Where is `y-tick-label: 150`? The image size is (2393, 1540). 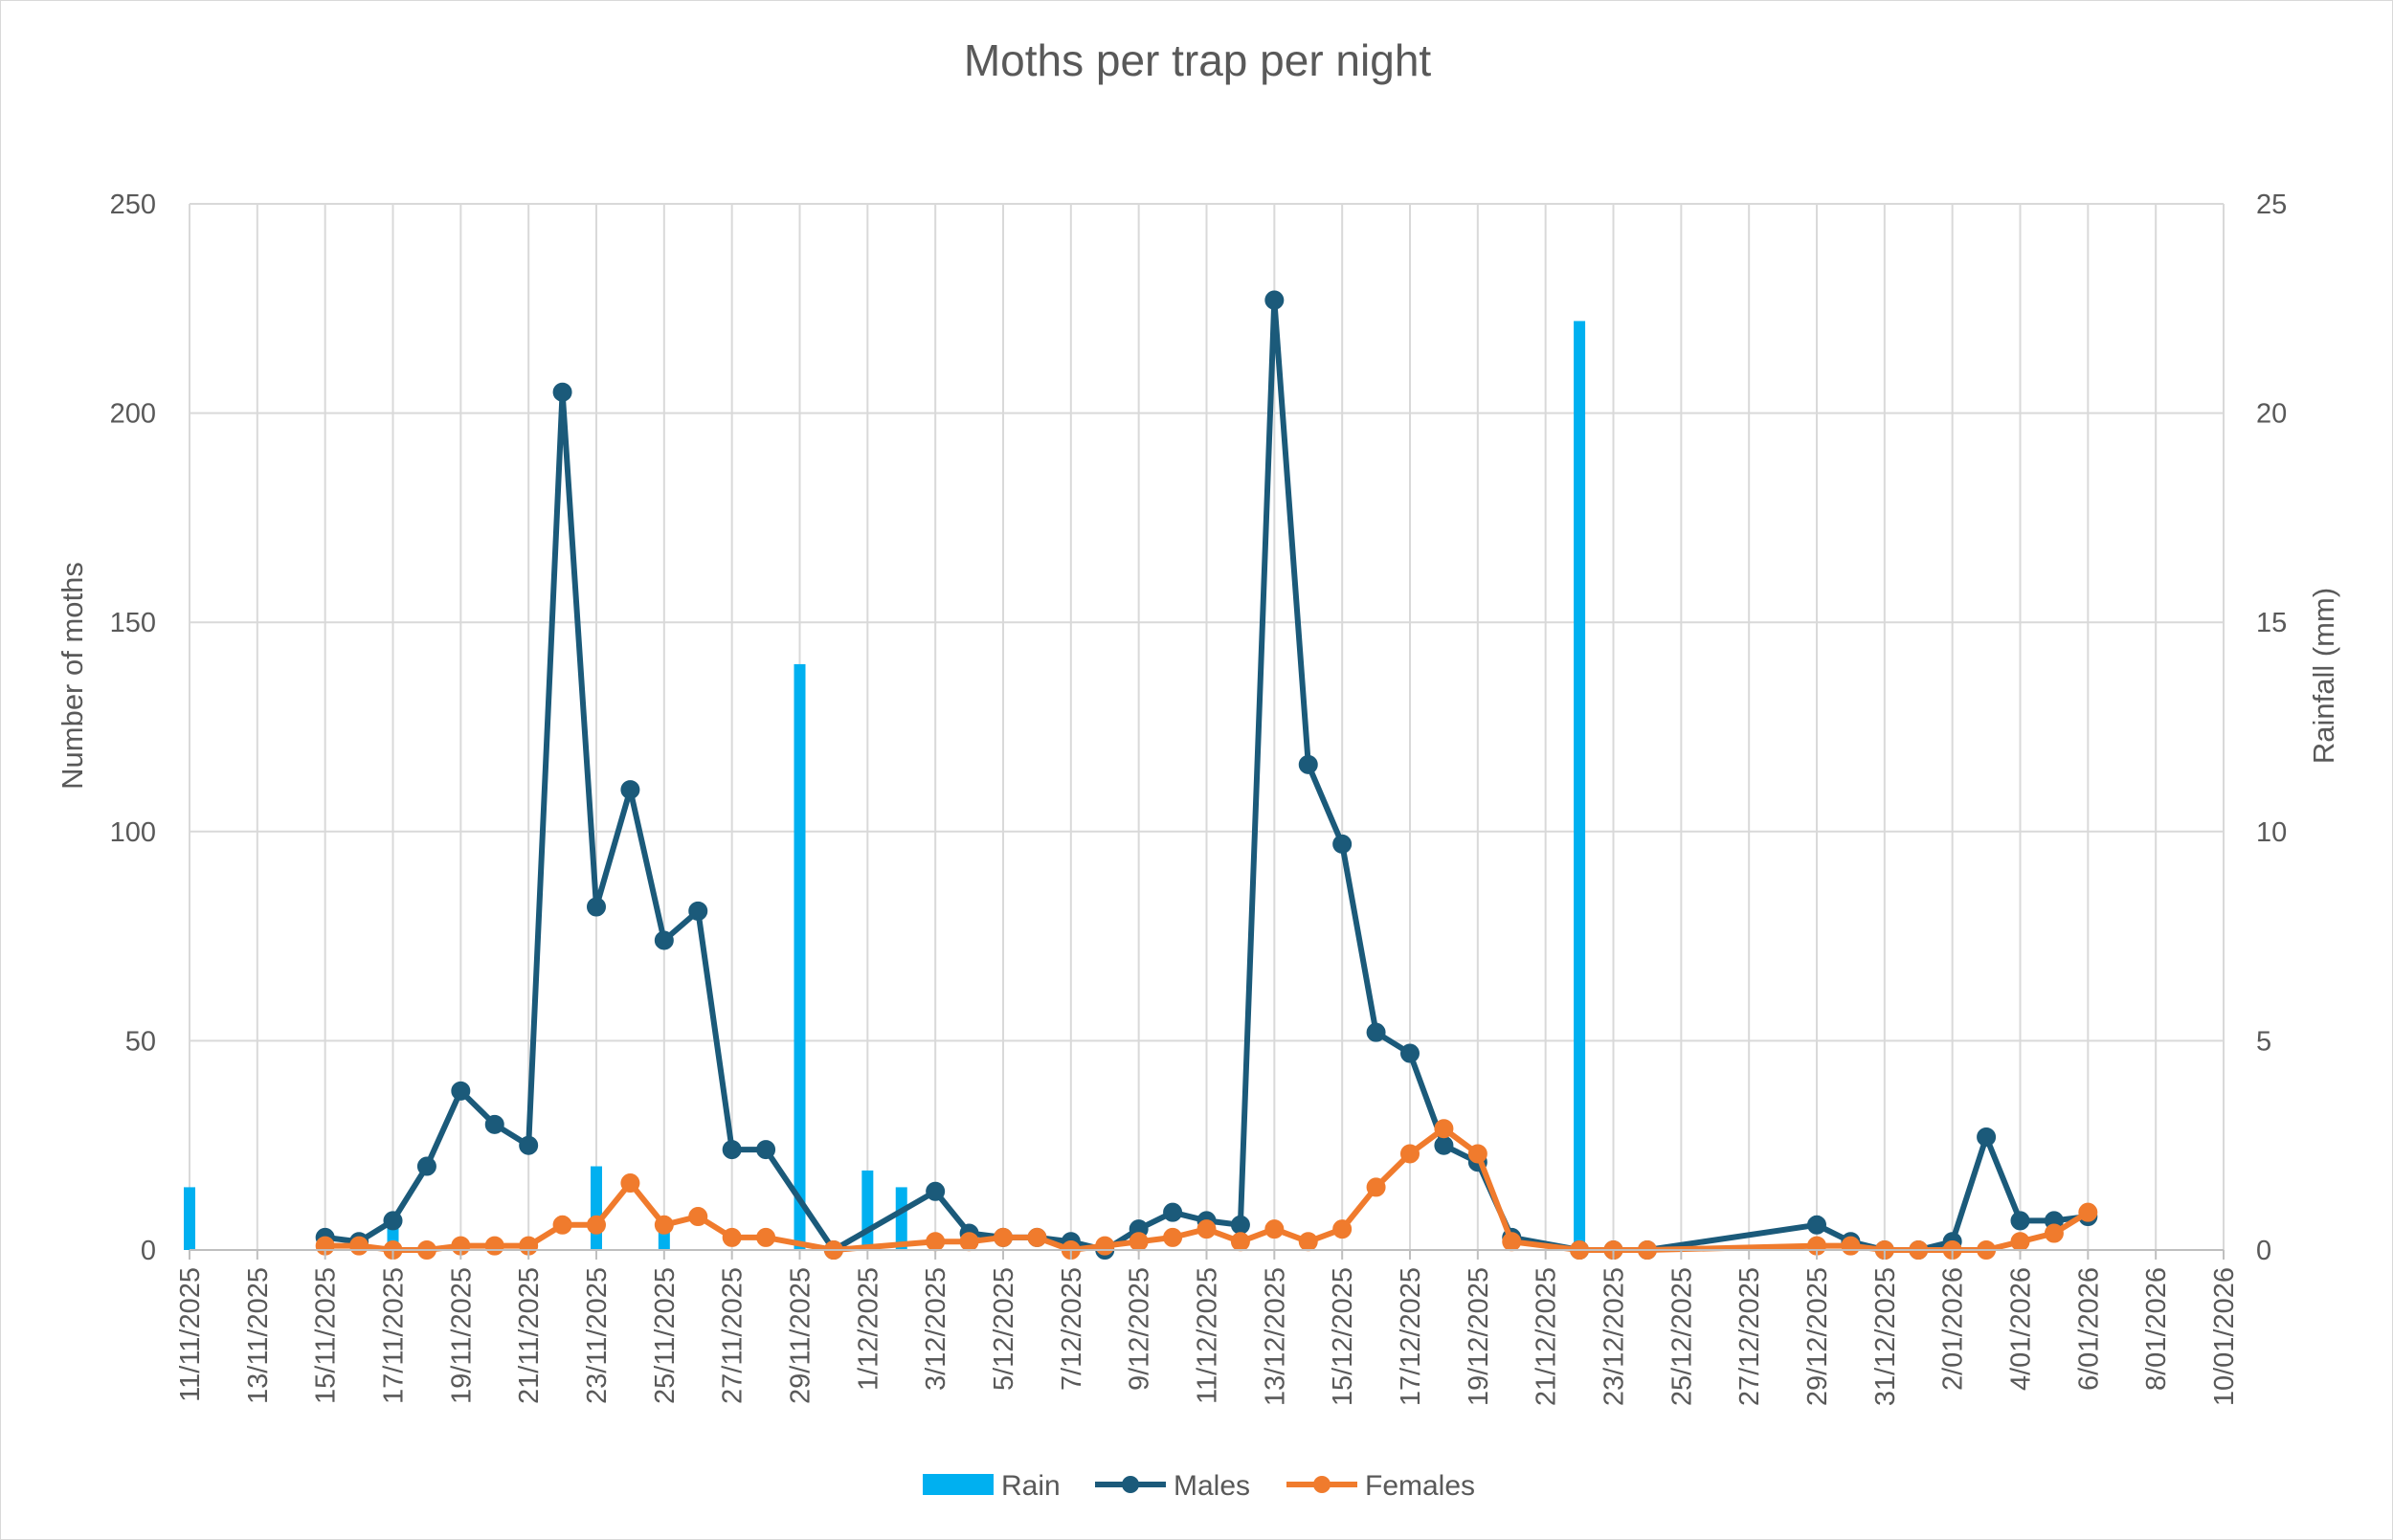 y-tick-label: 150 is located at coordinates (133, 623).